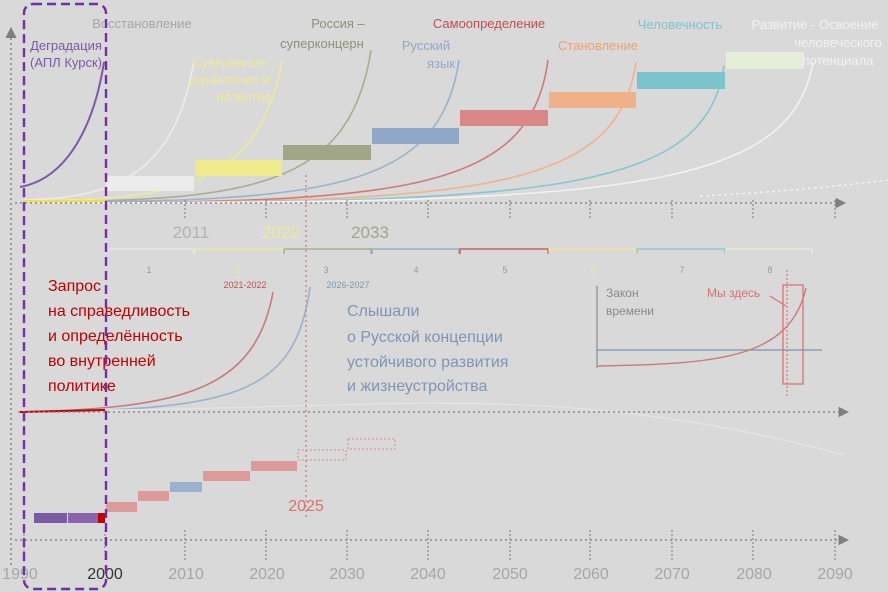 This screenshot has width=888, height=592. Describe the element at coordinates (835, 574) in the screenshot. I see `svg-text: 2090` at that location.